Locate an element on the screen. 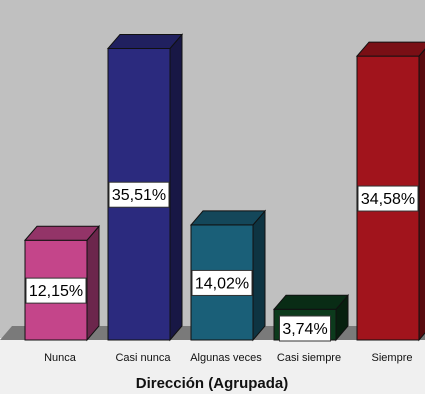  data-label: 34,58% is located at coordinates (388, 198).